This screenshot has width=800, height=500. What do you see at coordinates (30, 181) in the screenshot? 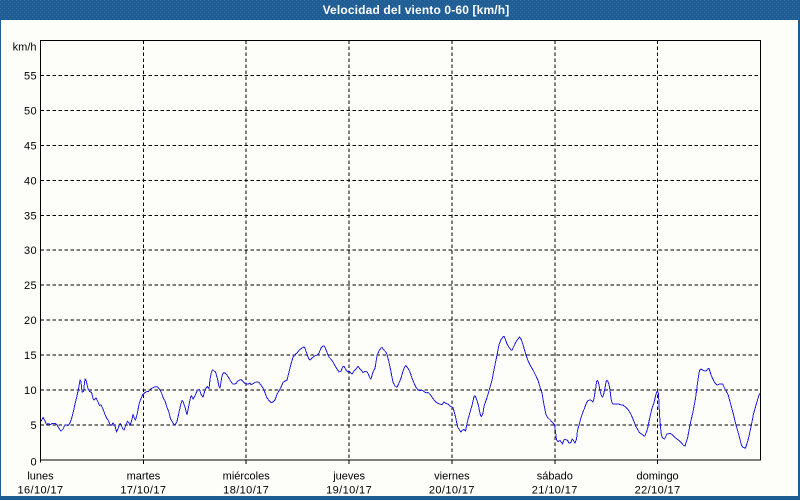
I see `svg-text: 40` at bounding box center [30, 181].